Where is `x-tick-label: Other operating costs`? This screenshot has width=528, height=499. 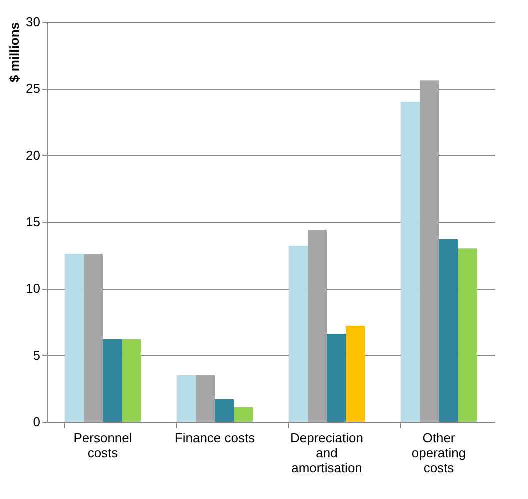
x-tick-label: Other operating costs is located at coordinates (439, 453).